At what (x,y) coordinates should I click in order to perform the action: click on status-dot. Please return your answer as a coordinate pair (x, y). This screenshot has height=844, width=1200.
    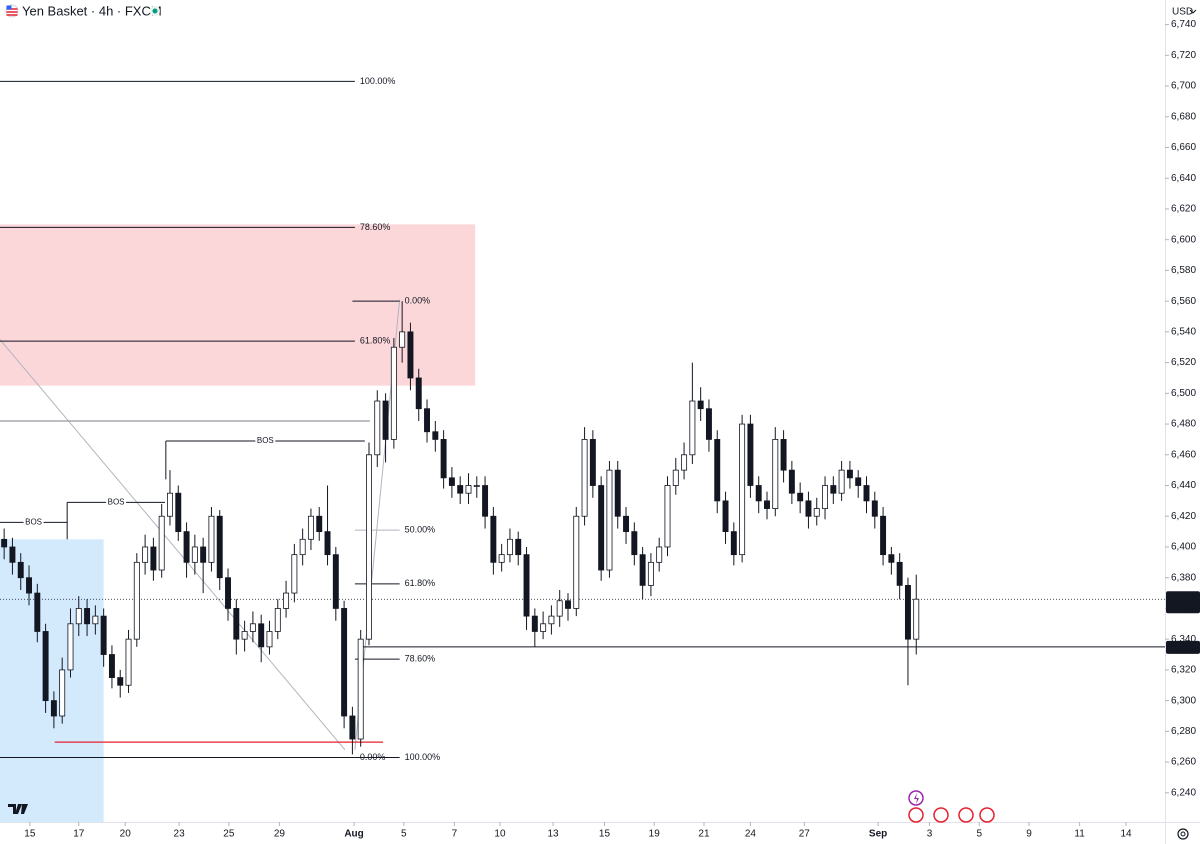
    Looking at the image, I should click on (155, 11).